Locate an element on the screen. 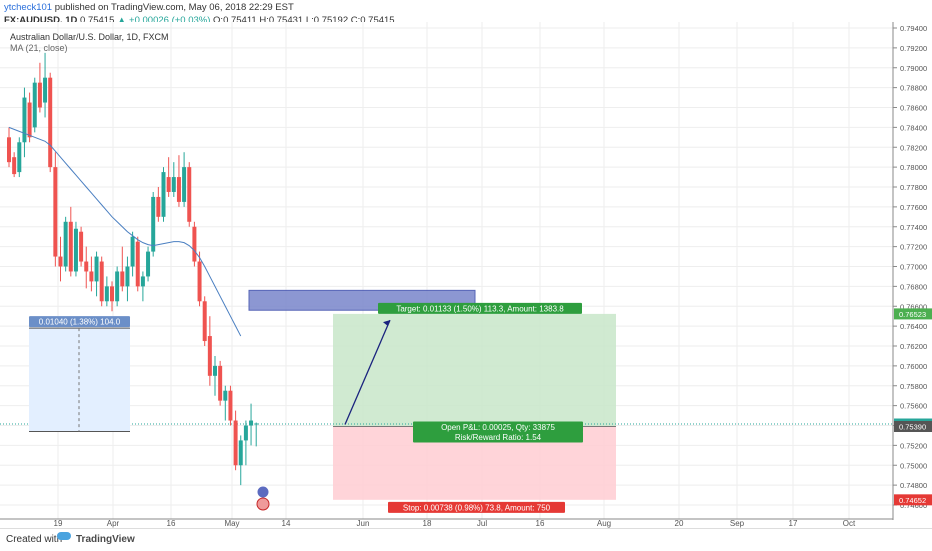  measure-label-bg is located at coordinates (79, 322).